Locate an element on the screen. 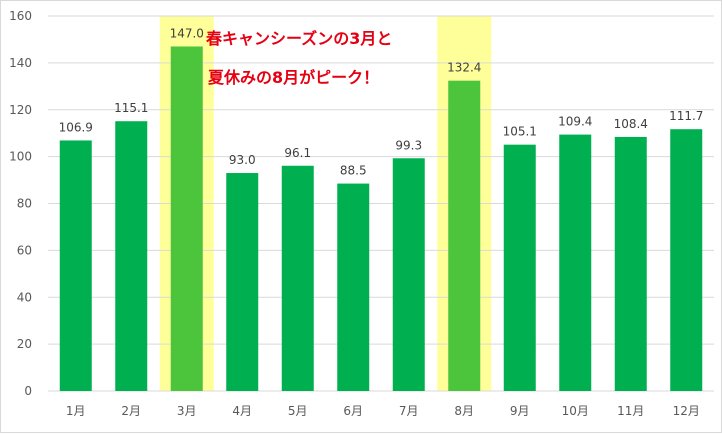 This screenshot has height=434, width=722. x-tick-label: 5月 is located at coordinates (298, 411).